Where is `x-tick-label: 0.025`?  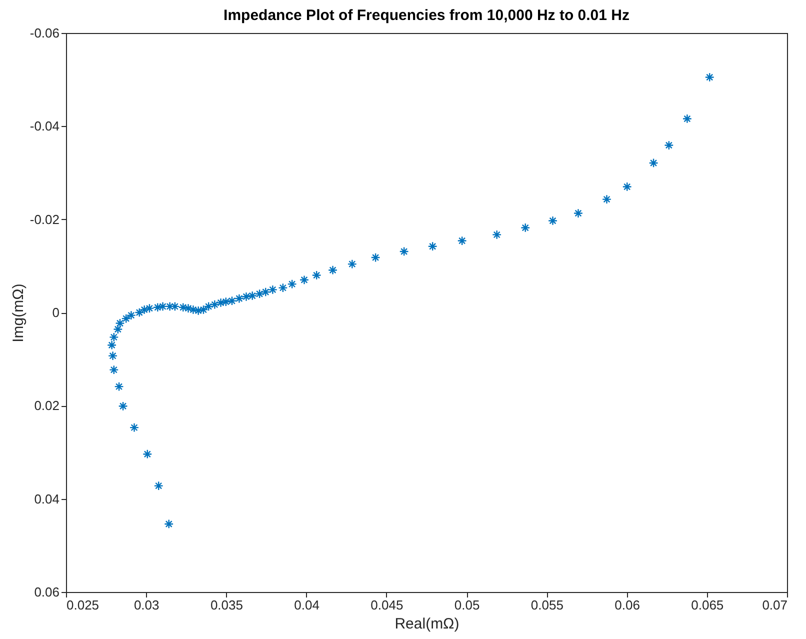
x-tick-label: 0.025 is located at coordinates (83, 605).